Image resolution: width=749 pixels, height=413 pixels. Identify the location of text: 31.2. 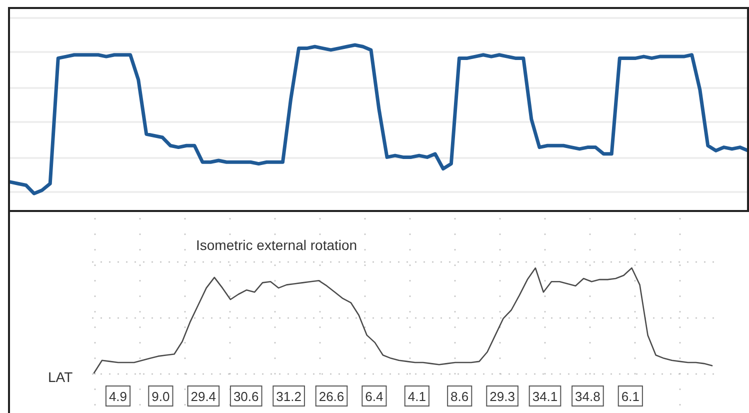
(289, 396).